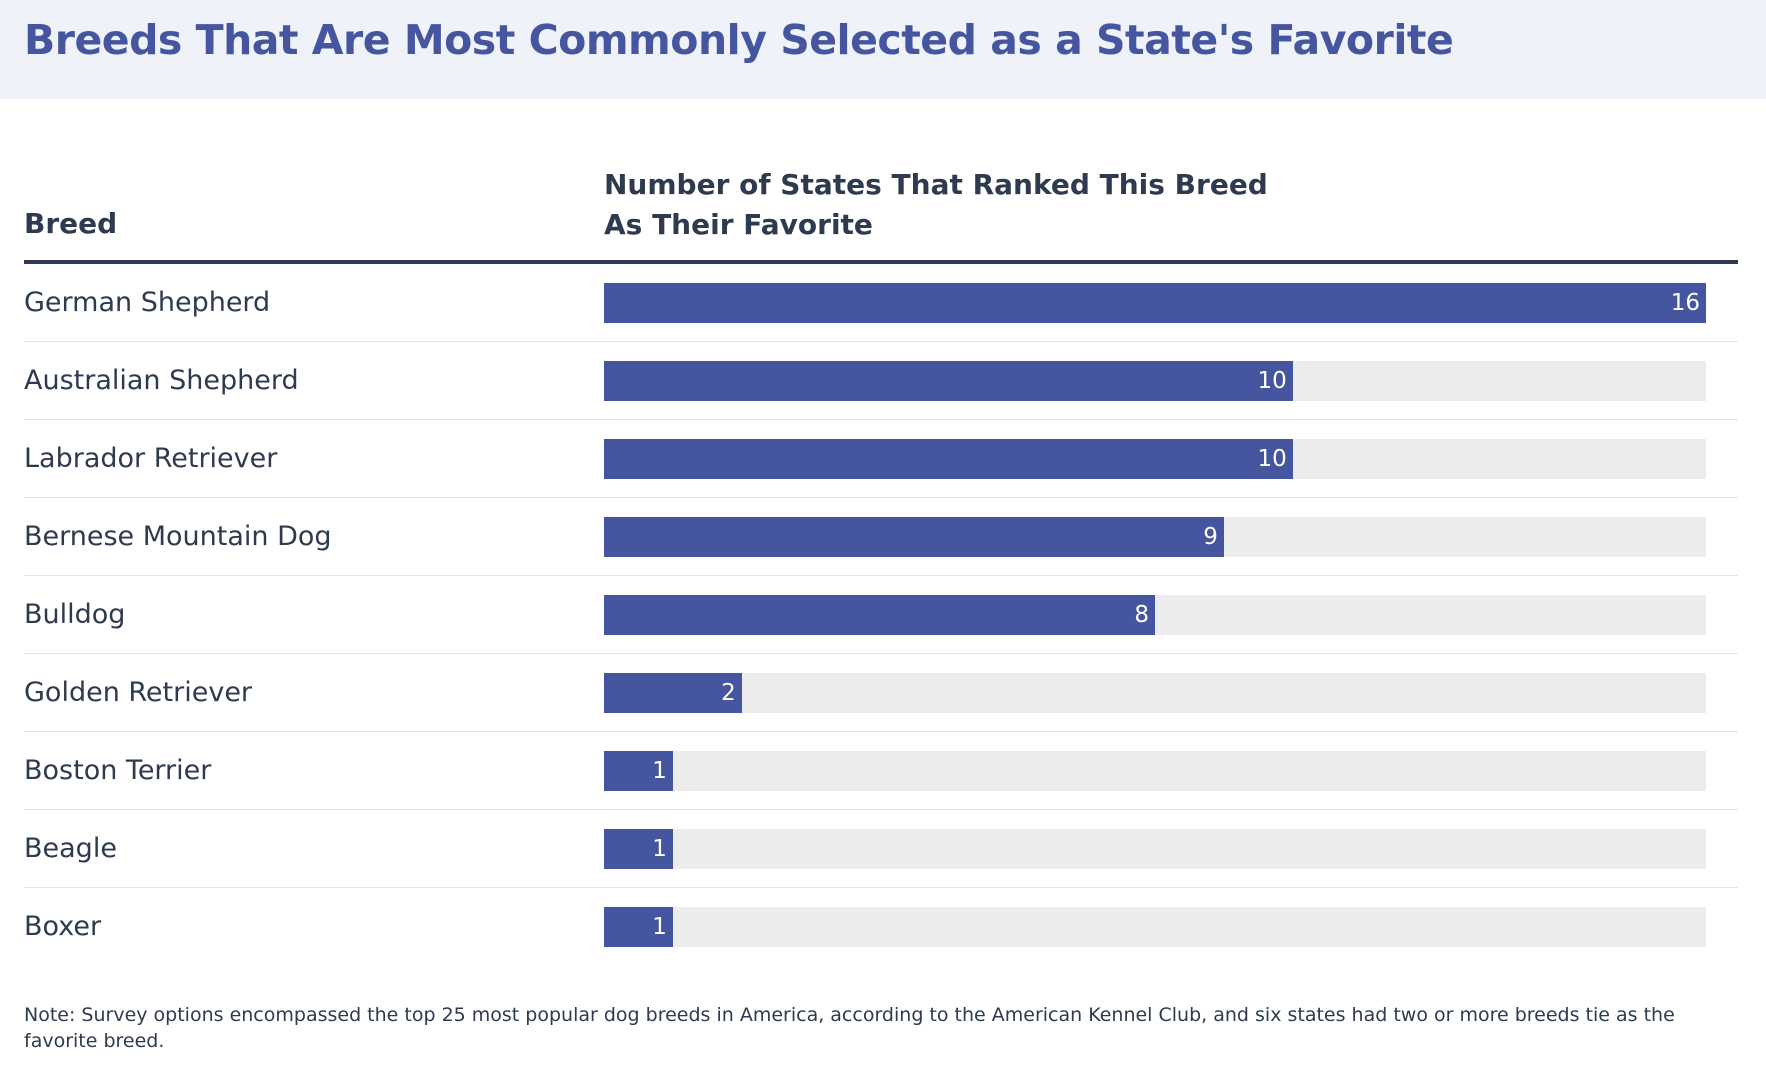 This screenshot has height=1068, width=1766. I want to click on breed-label: Bulldog, so click(75, 614).